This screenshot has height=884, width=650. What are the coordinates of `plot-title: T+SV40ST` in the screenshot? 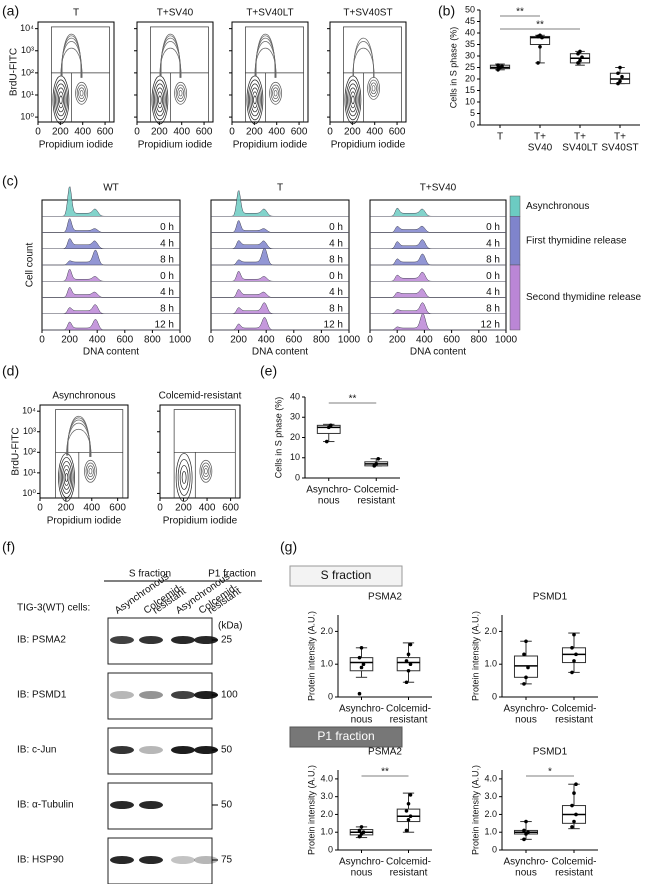 It's located at (367, 13).